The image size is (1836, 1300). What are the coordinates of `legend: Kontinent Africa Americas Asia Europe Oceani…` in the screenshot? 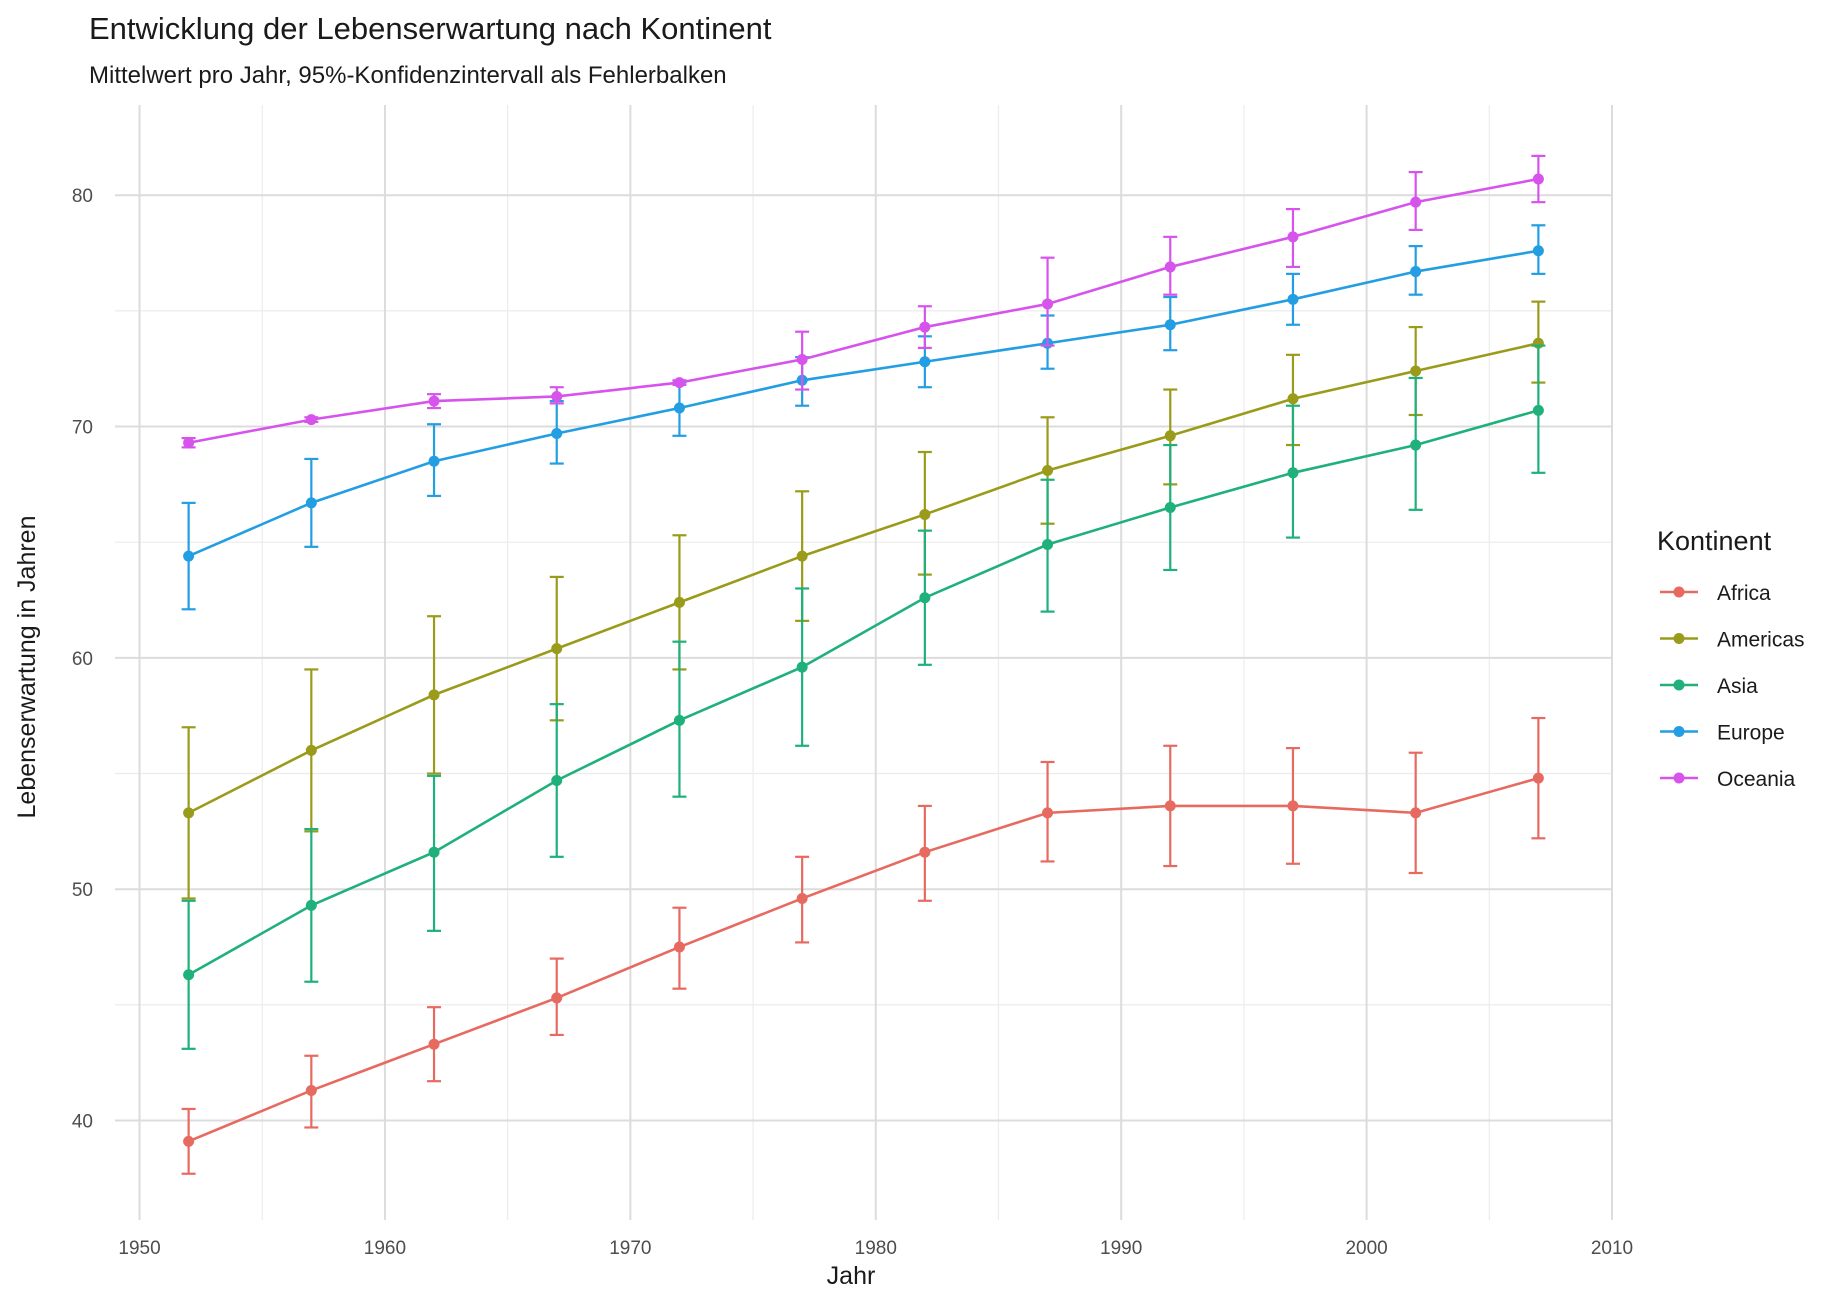 It's located at (1731, 658).